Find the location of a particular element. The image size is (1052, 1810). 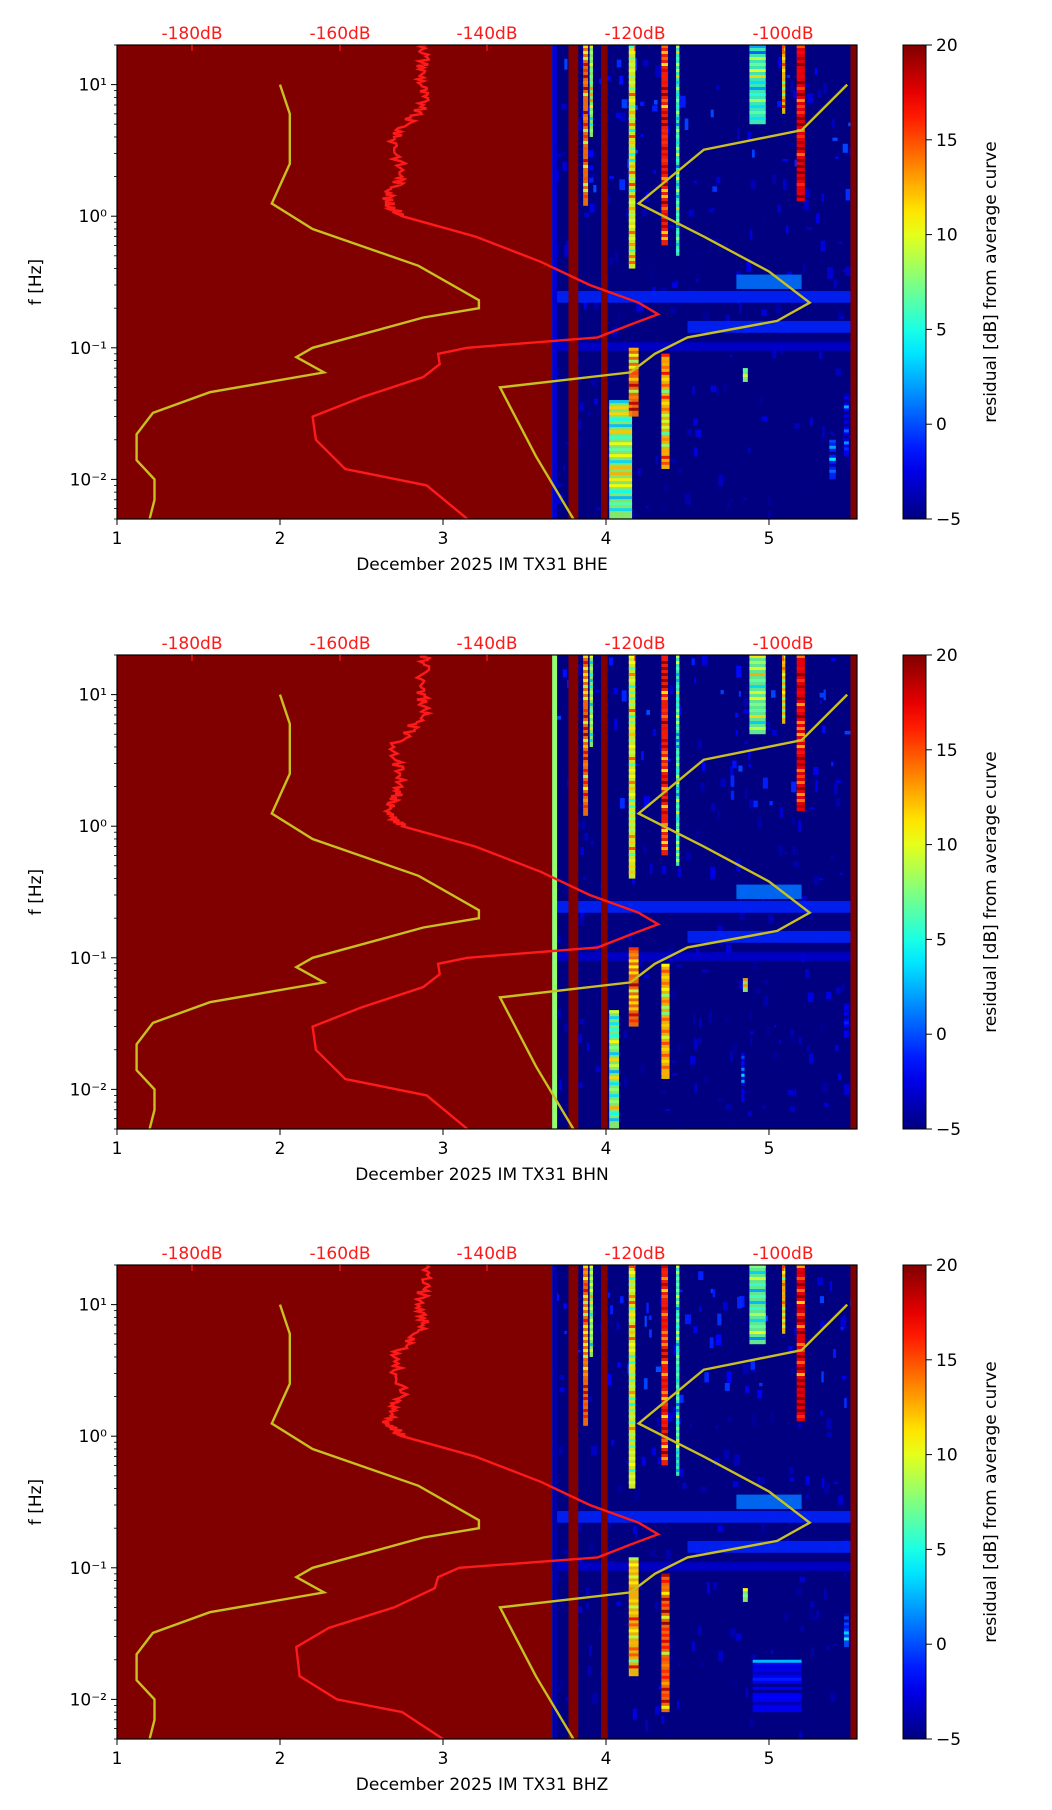

colorbar-gradient is located at coordinates (914, 282).